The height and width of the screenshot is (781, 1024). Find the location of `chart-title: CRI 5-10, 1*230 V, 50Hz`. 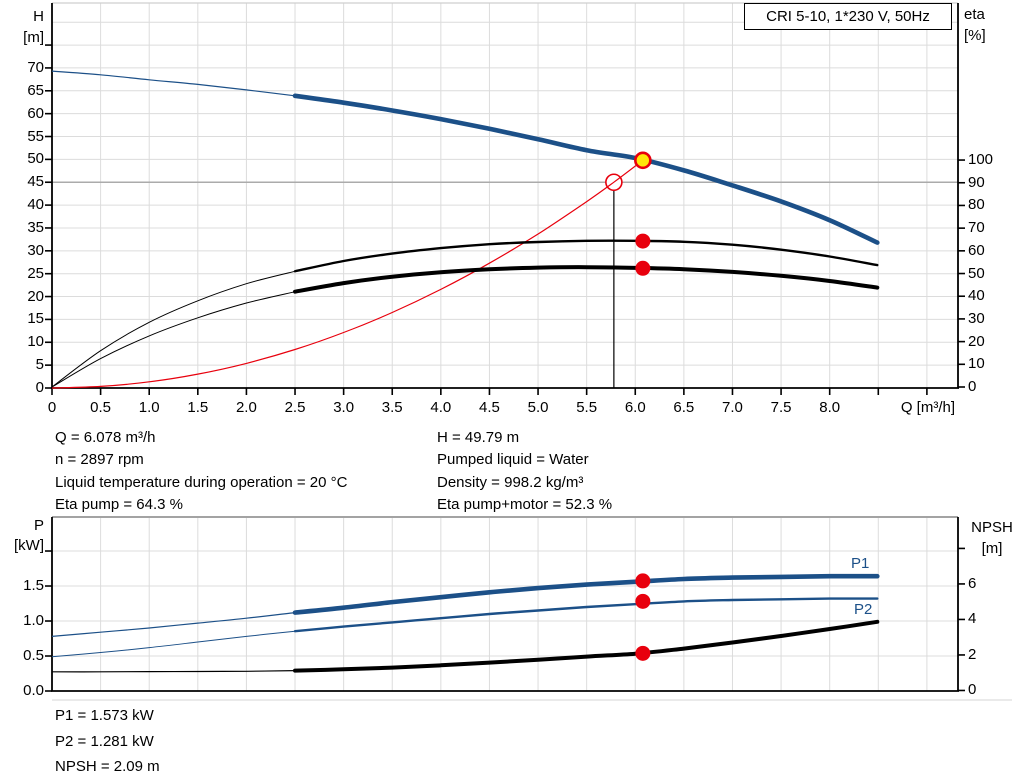

chart-title: CRI 5-10, 1*230 V, 50Hz is located at coordinates (848, 16).